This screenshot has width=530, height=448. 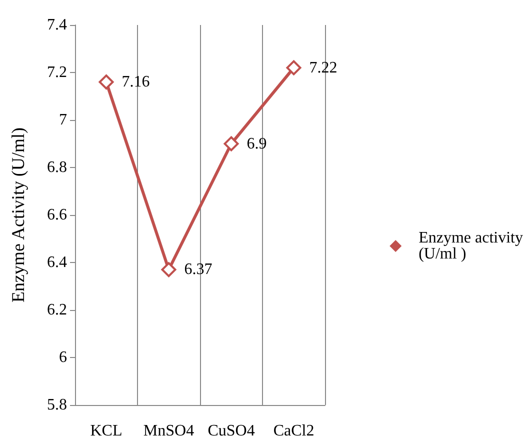 What do you see at coordinates (168, 431) in the screenshot?
I see `x-tick-label: MnSO4` at bounding box center [168, 431].